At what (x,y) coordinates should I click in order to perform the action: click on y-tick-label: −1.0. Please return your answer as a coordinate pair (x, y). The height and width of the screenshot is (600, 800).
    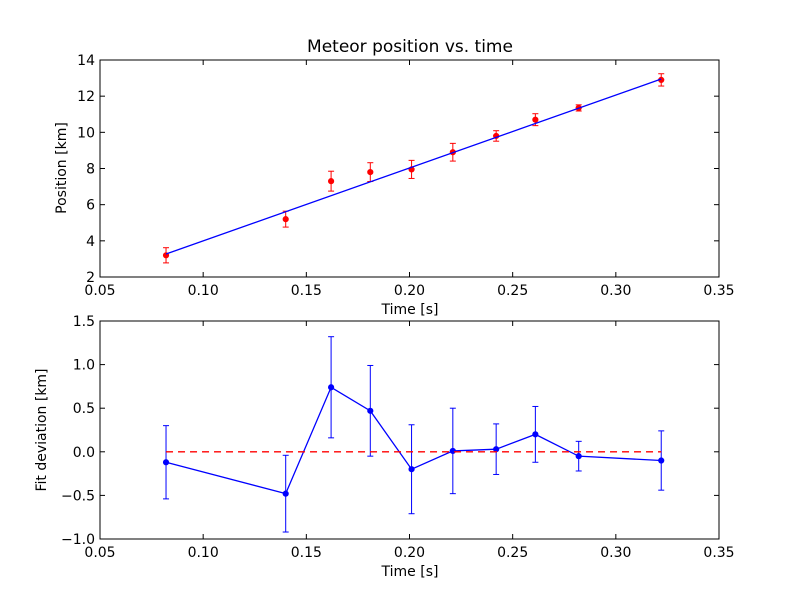
    Looking at the image, I should click on (78, 540).